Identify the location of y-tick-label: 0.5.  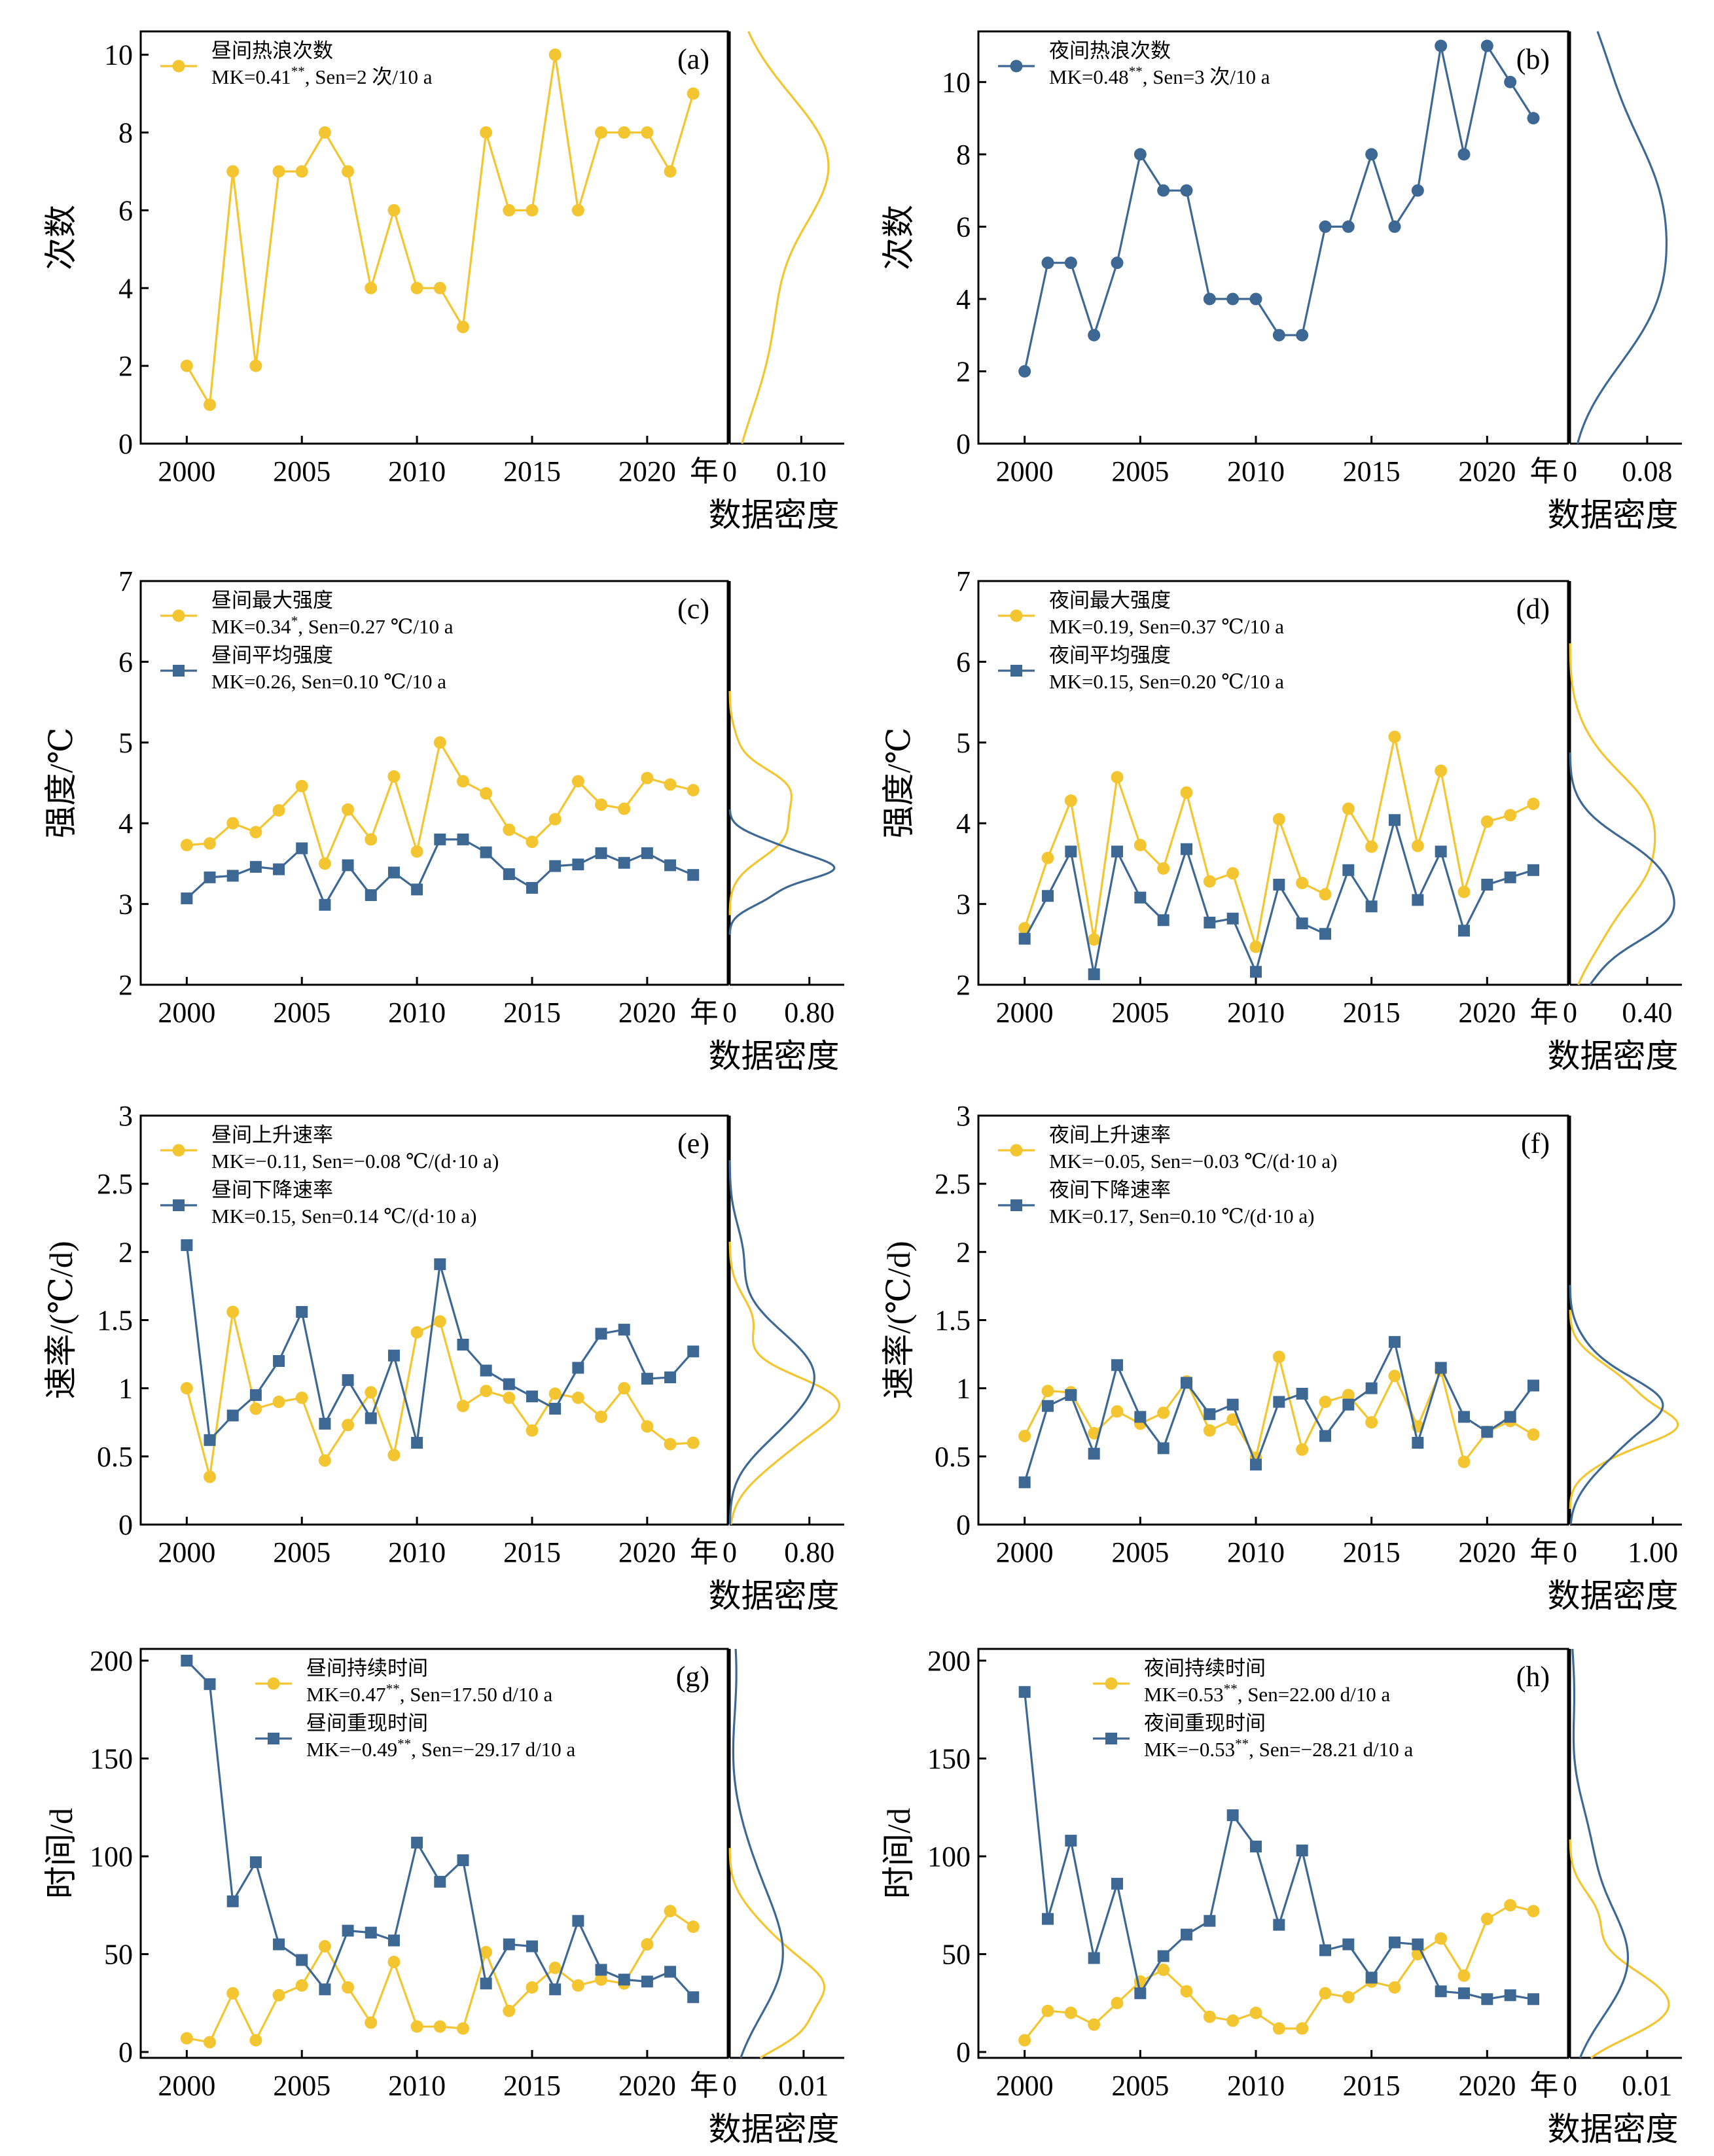
(115, 1457).